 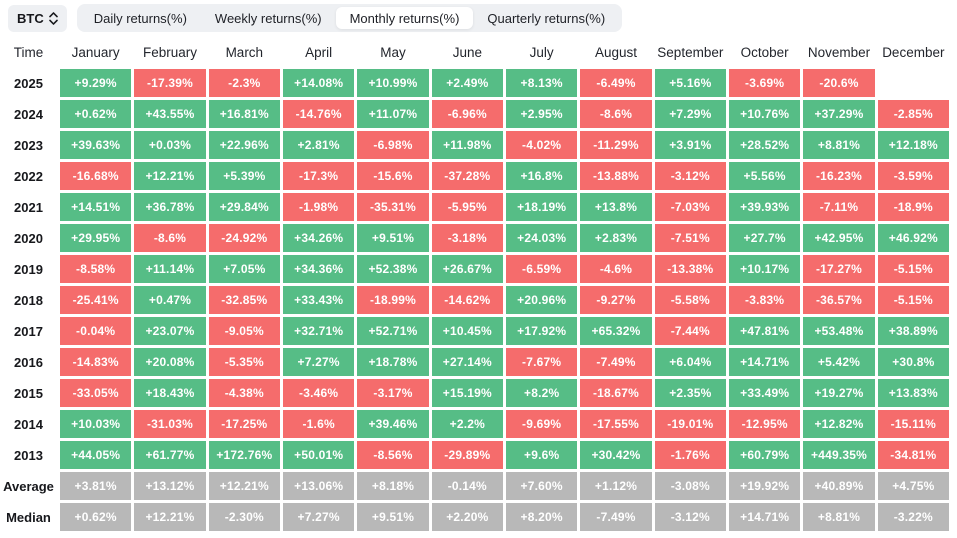 What do you see at coordinates (690, 145) in the screenshot?
I see `return-cell: +3.91%` at bounding box center [690, 145].